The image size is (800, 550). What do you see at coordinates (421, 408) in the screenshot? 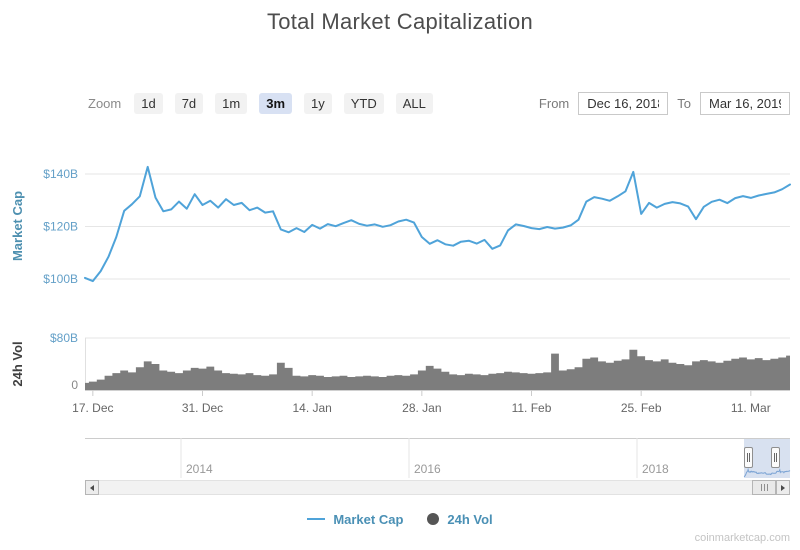
I see `x-axis-label: 28. Jan` at bounding box center [421, 408].